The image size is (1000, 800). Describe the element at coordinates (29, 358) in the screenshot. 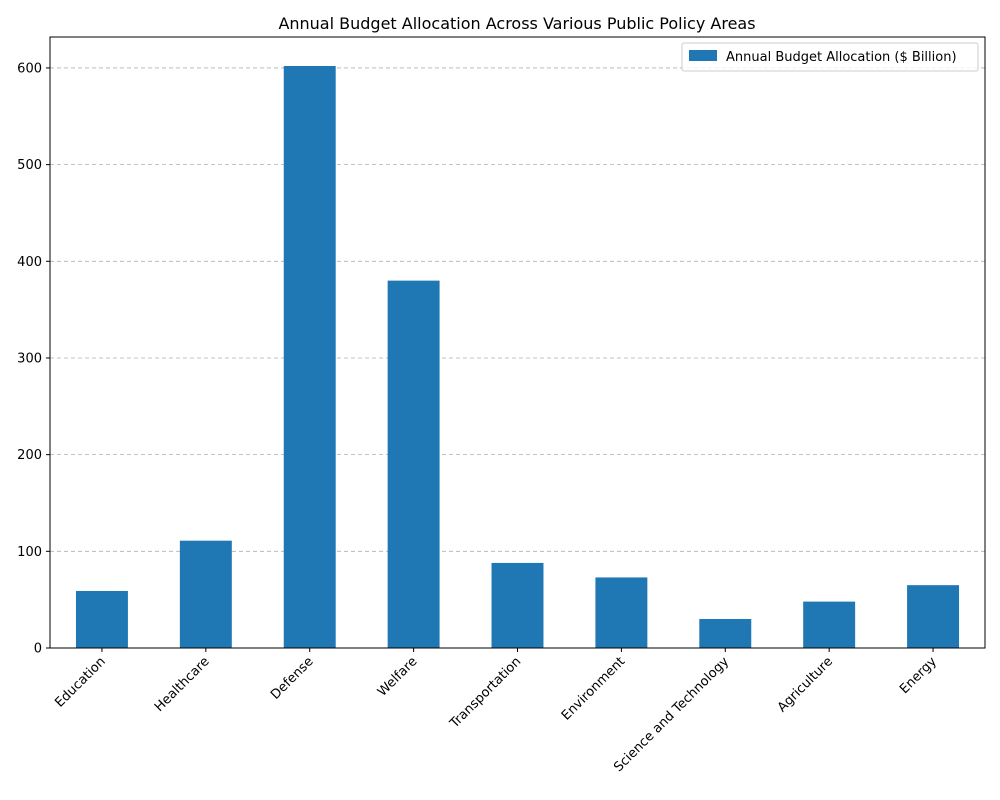

I see `y-tick-label: 300` at that location.